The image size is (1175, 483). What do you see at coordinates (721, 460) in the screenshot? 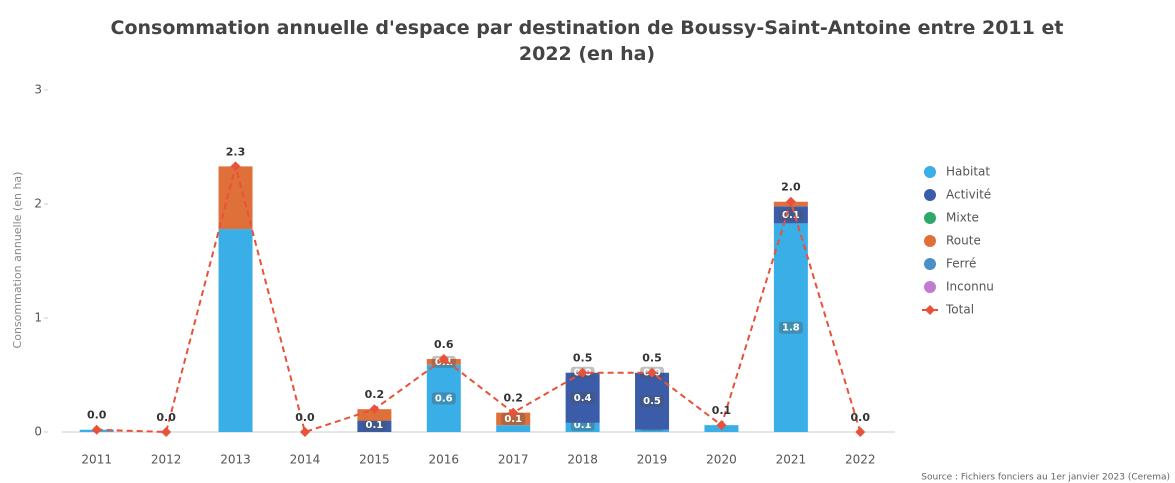
I see `x-tick-label: 2020` at bounding box center [721, 460].